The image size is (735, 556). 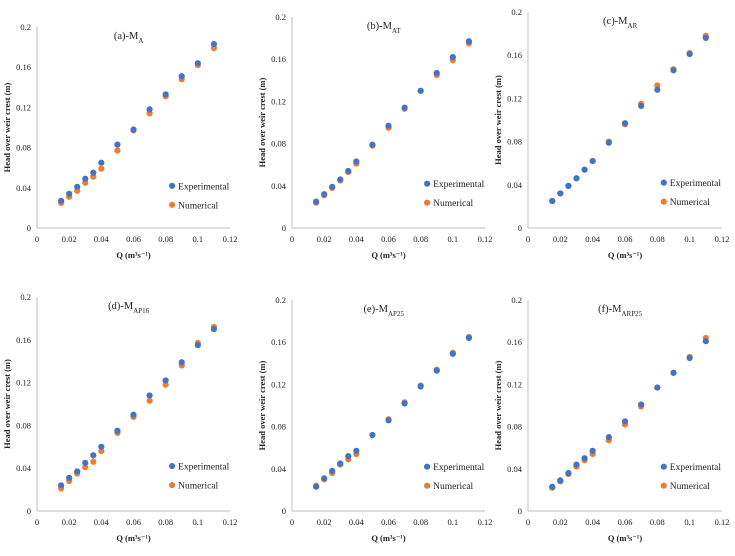 What do you see at coordinates (384, 28) in the screenshot?
I see `chart-title: (b)-MAT` at bounding box center [384, 28].